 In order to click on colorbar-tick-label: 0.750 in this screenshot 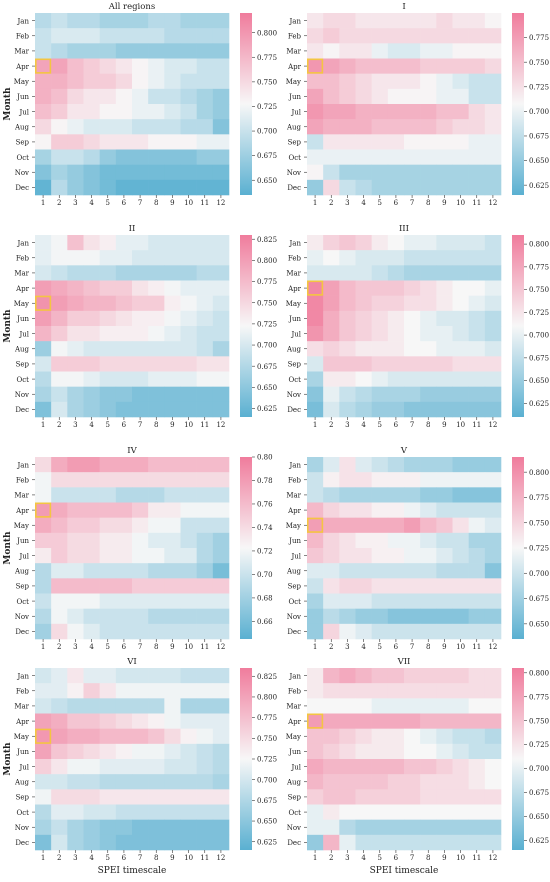, I will do `click(539, 523)`.